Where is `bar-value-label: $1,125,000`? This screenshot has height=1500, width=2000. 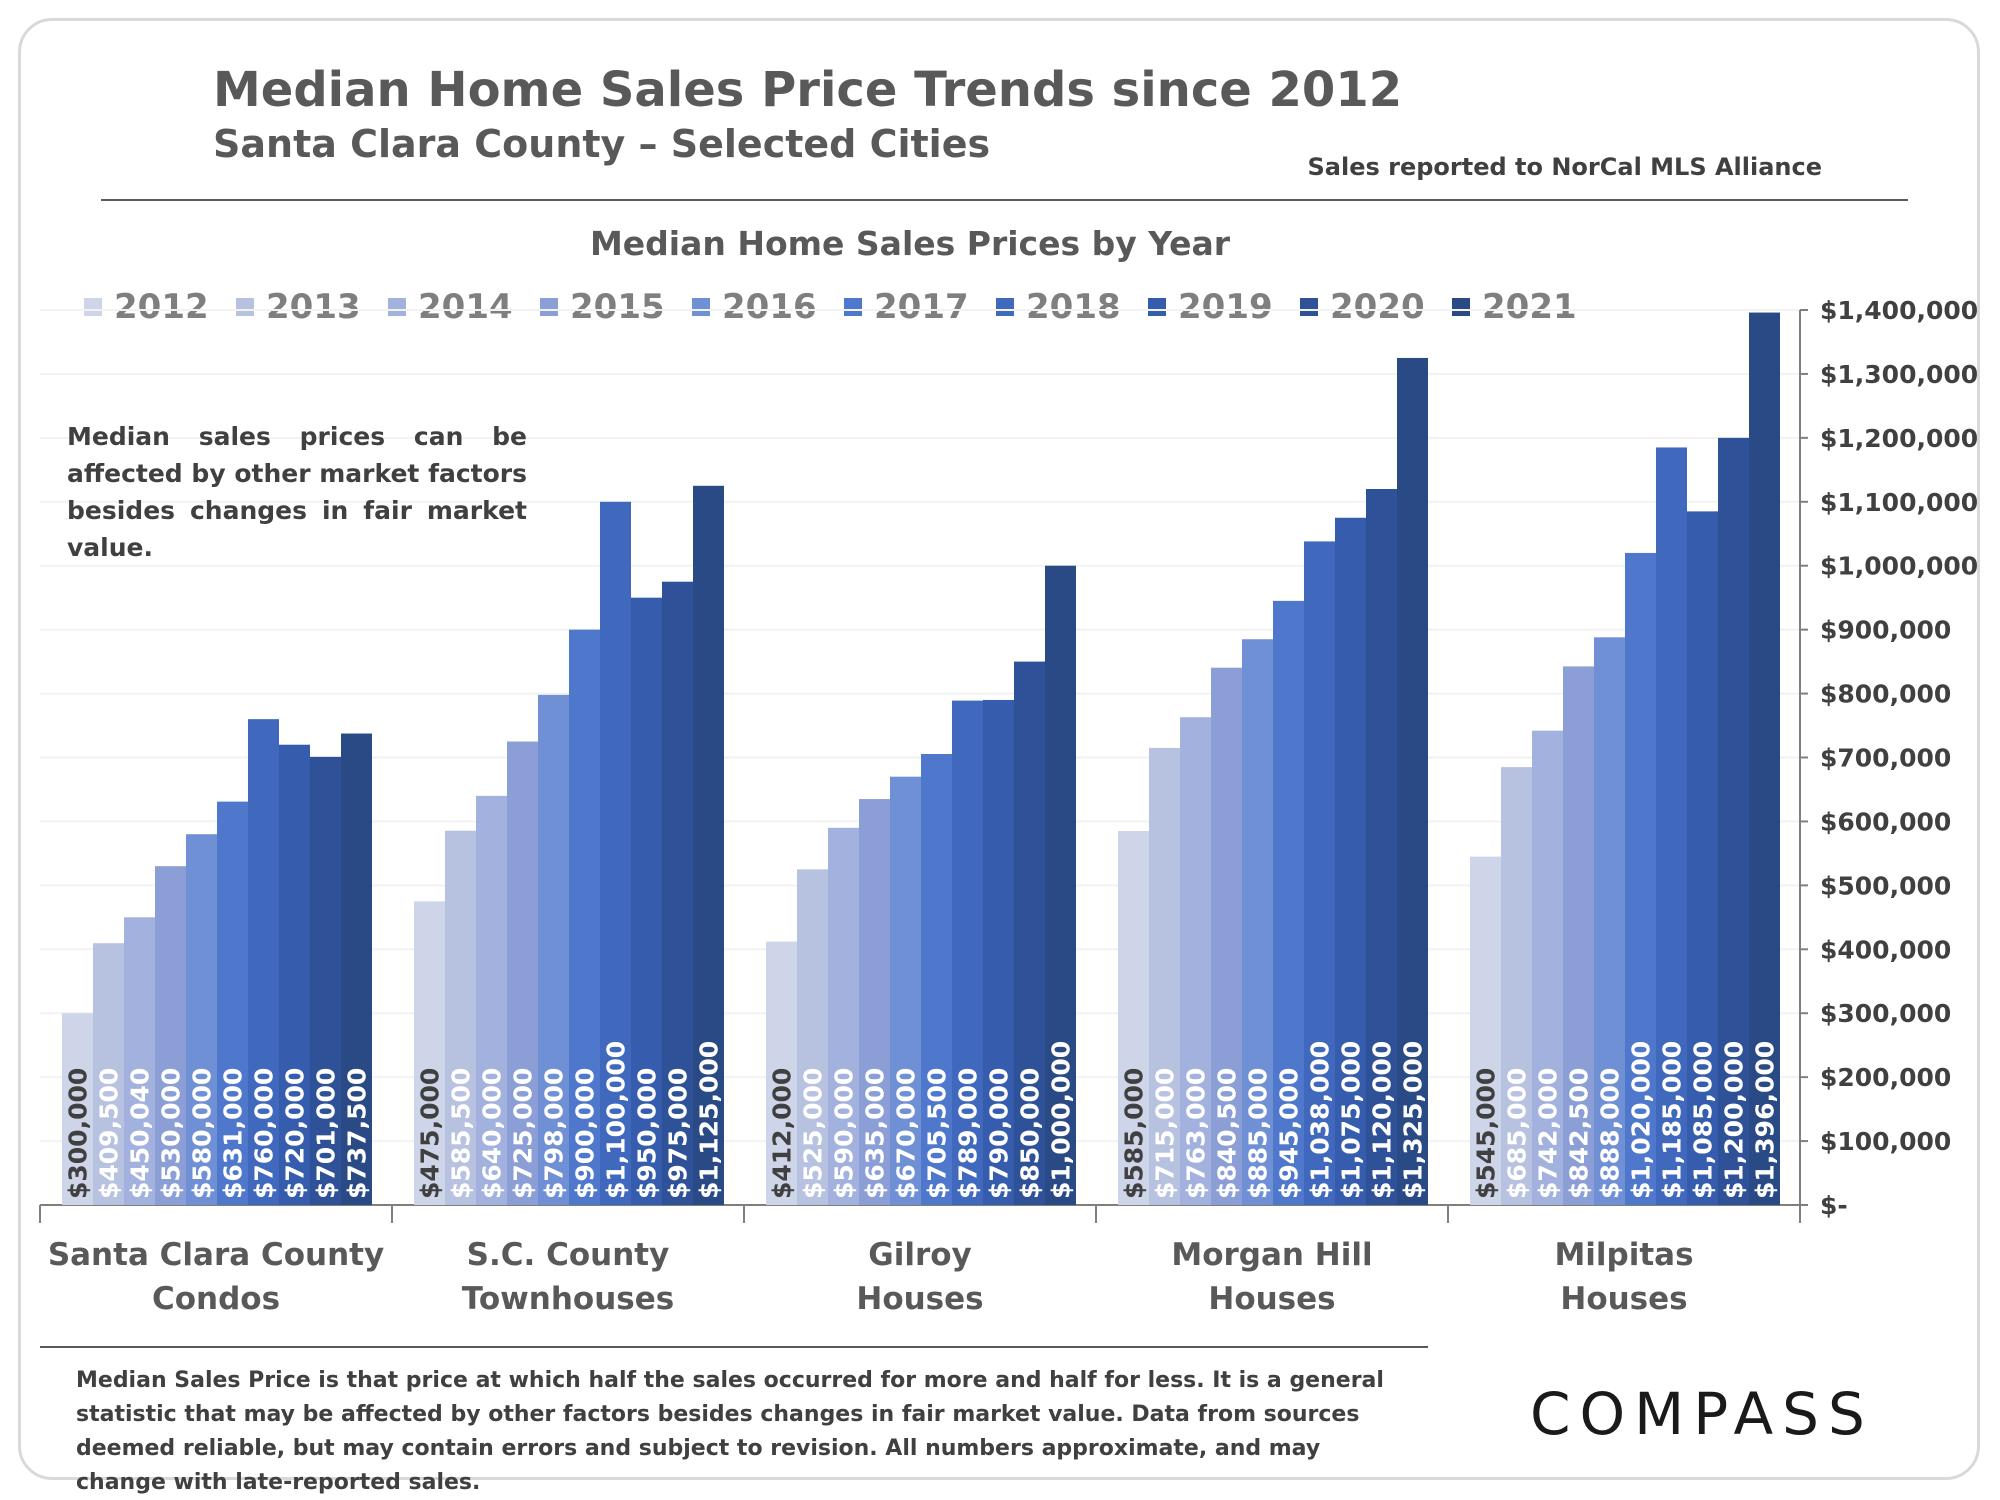 bar-value-label: $1,125,000 is located at coordinates (709, 1120).